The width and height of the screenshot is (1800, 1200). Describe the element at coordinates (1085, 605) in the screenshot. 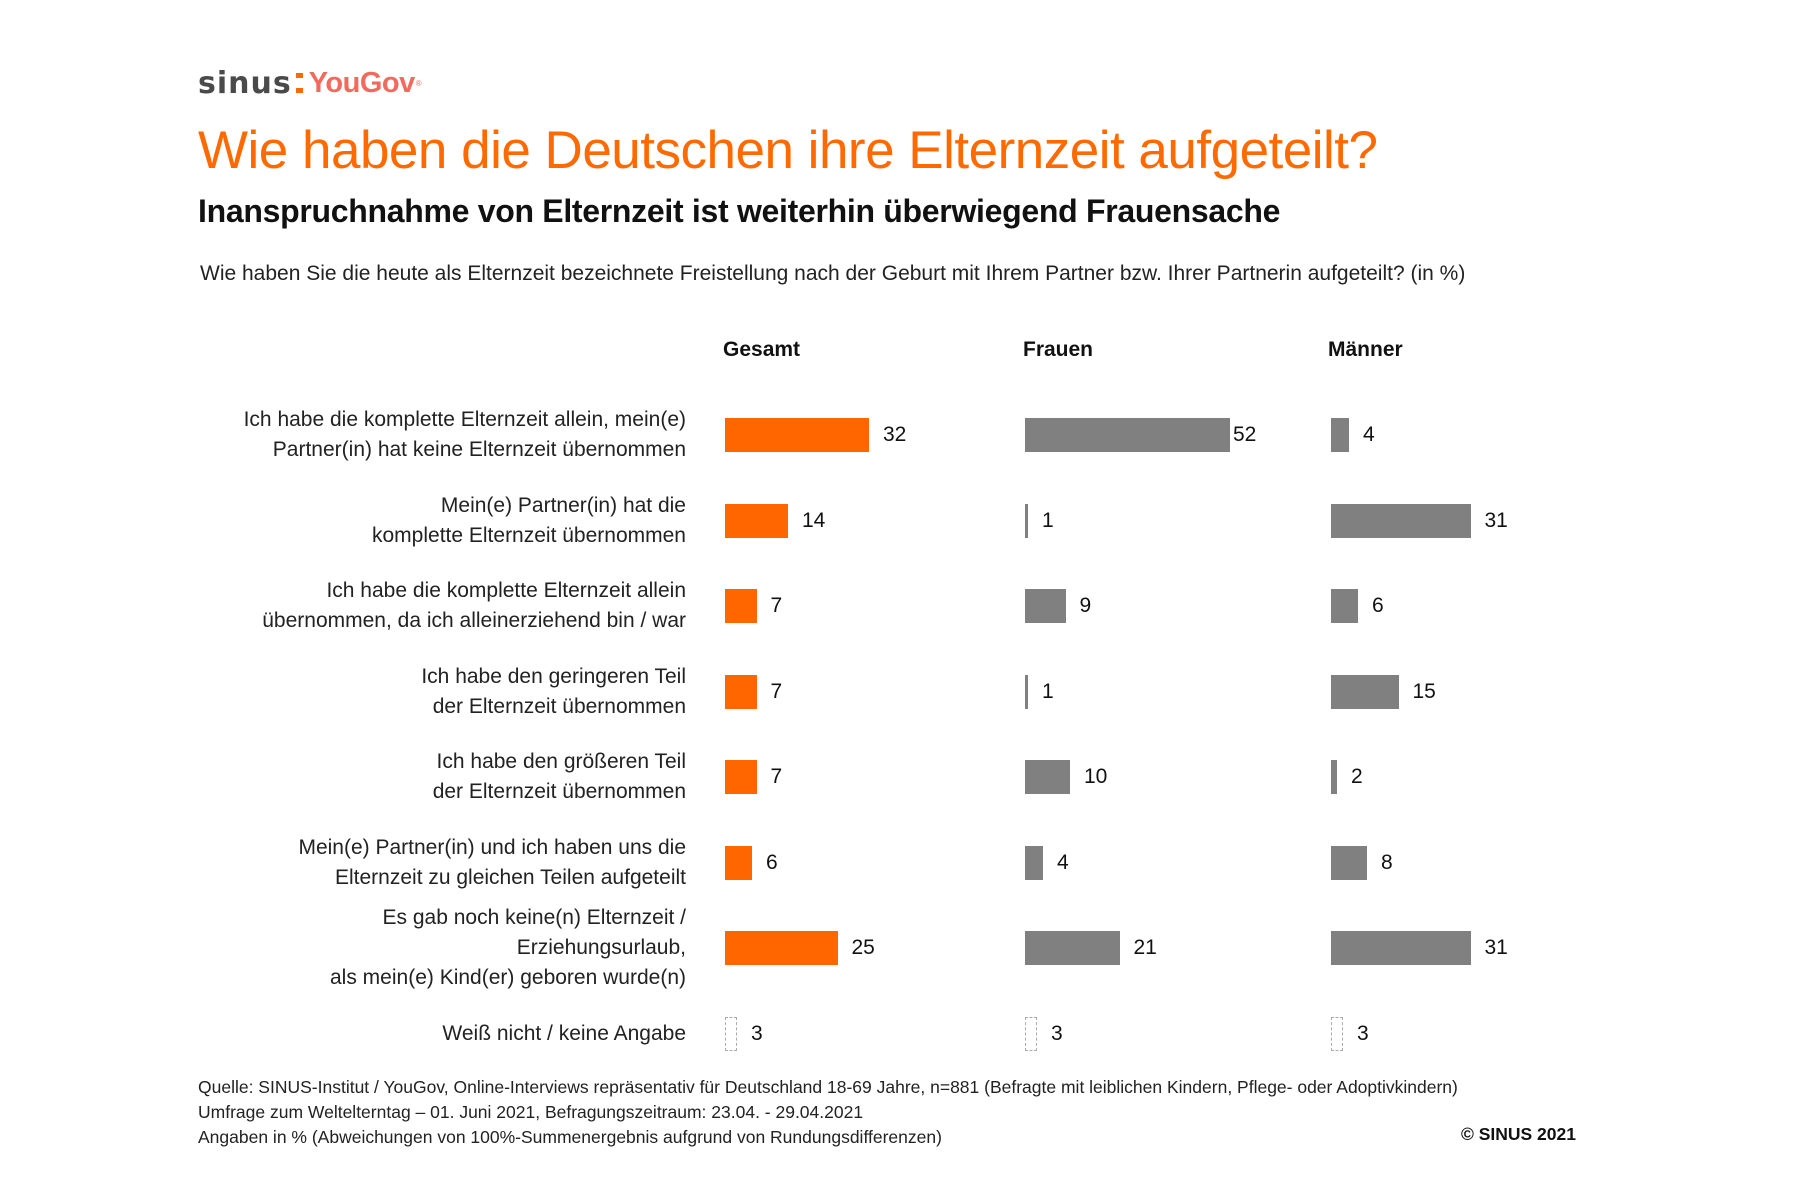

I see `value-label-frauen: 9` at that location.